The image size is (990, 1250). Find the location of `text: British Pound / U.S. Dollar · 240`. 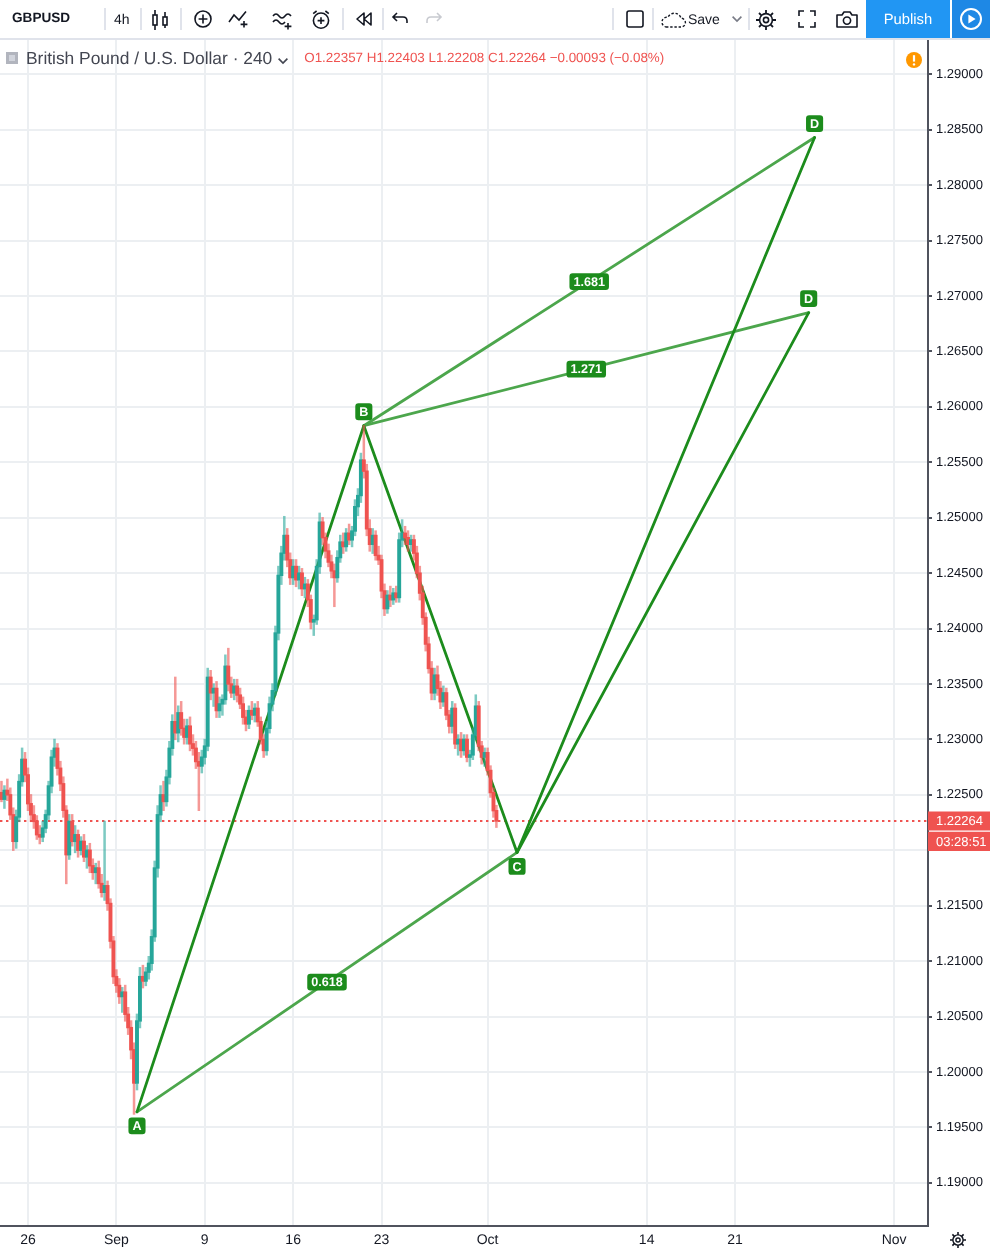

text: British Pound / U.S. Dollar · 240 is located at coordinates (149, 58).